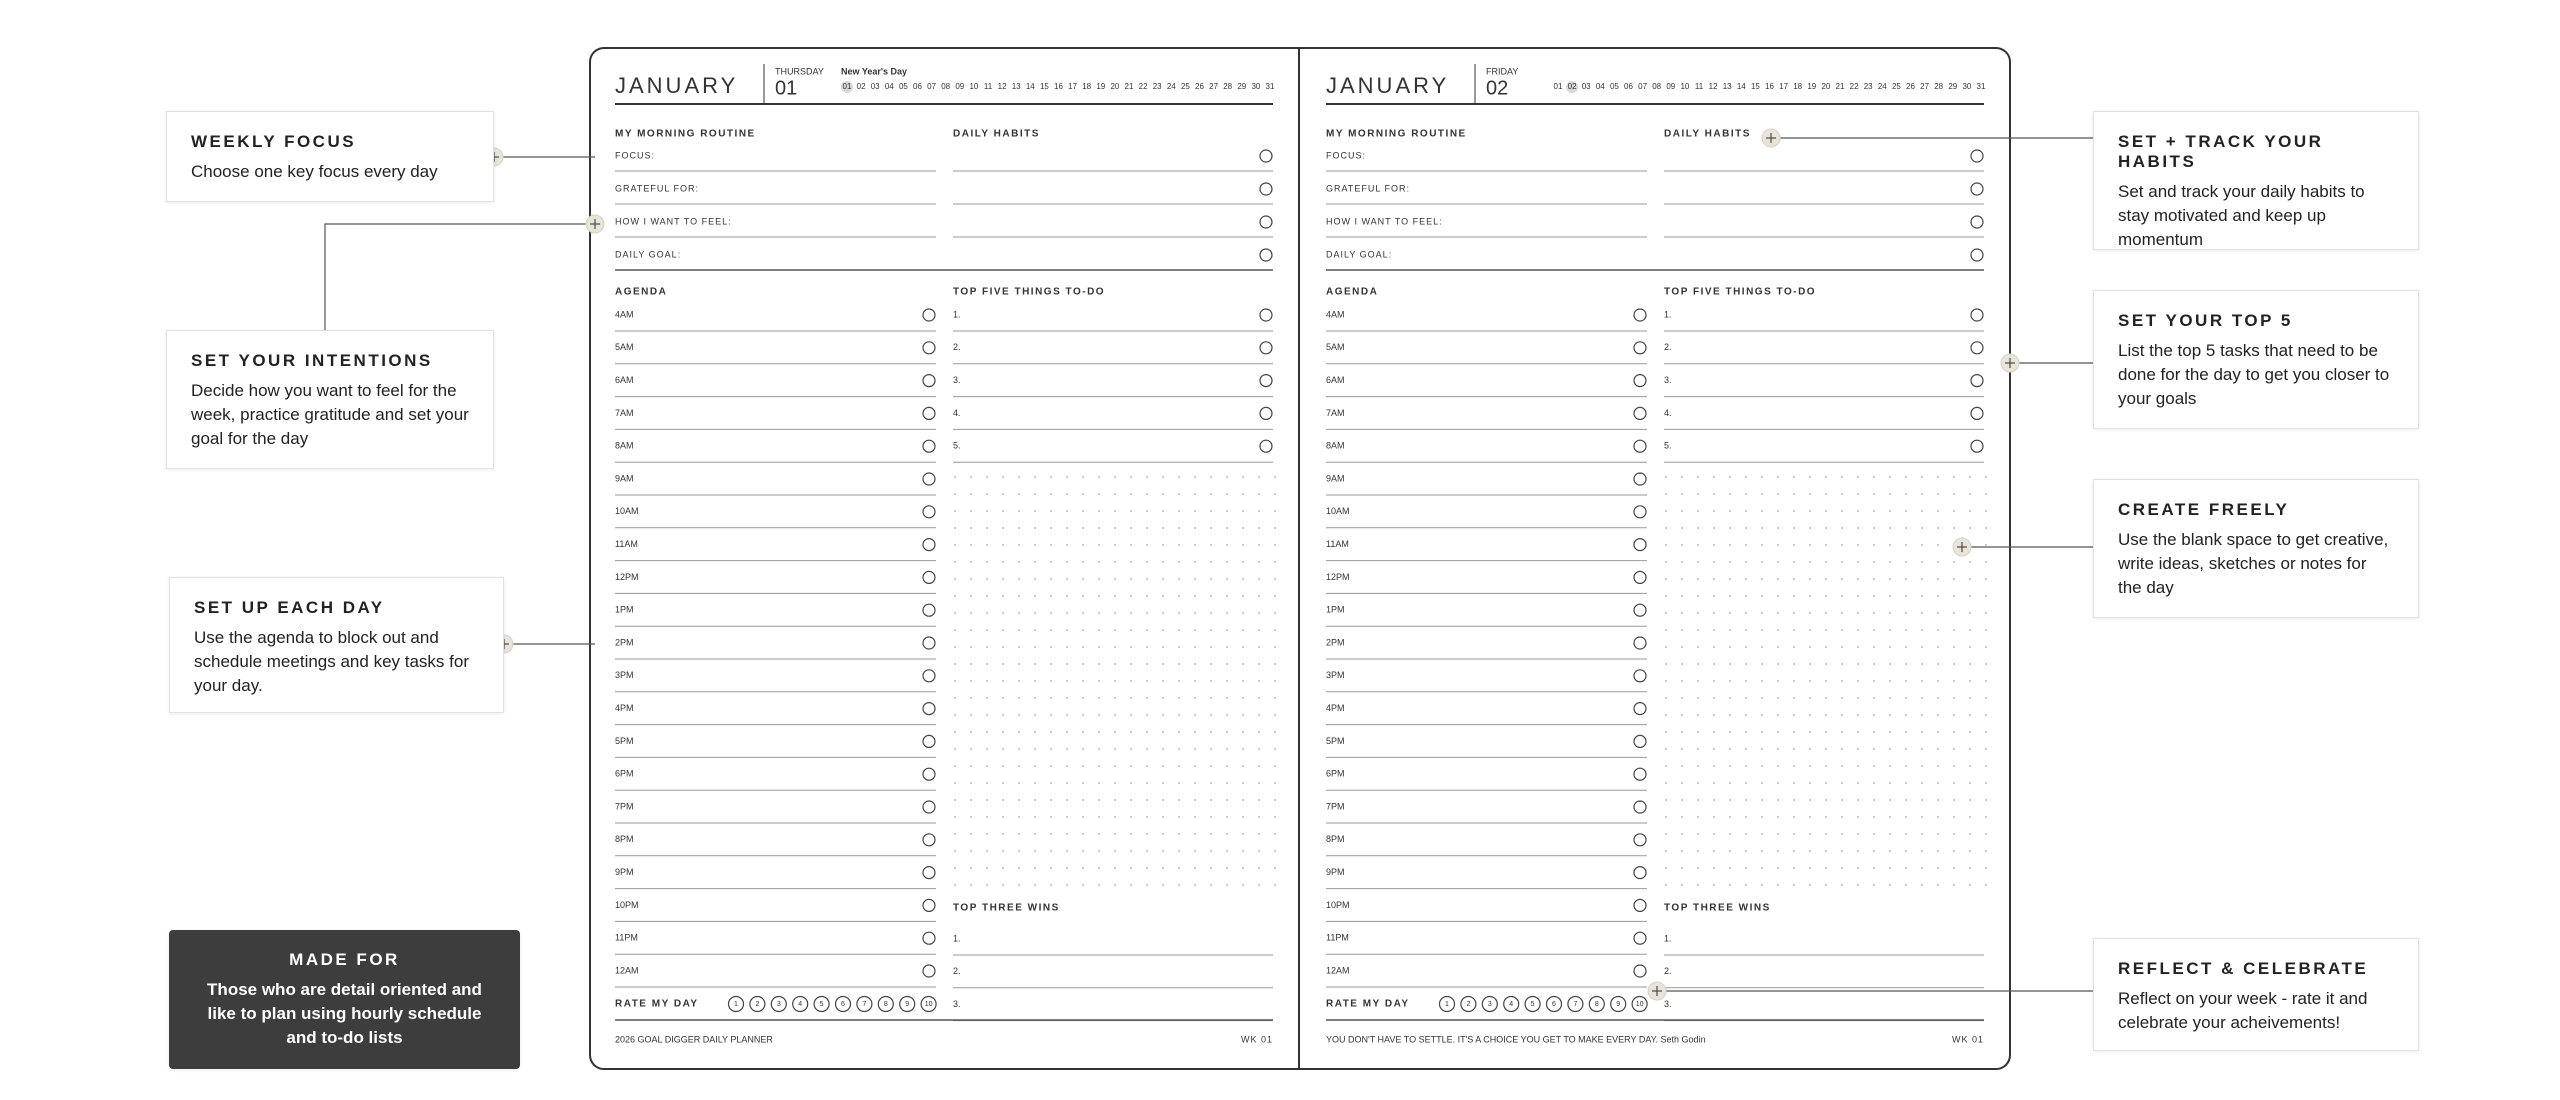 The height and width of the screenshot is (1100, 2560). What do you see at coordinates (1335, 872) in the screenshot?
I see `hour: 9PM` at bounding box center [1335, 872].